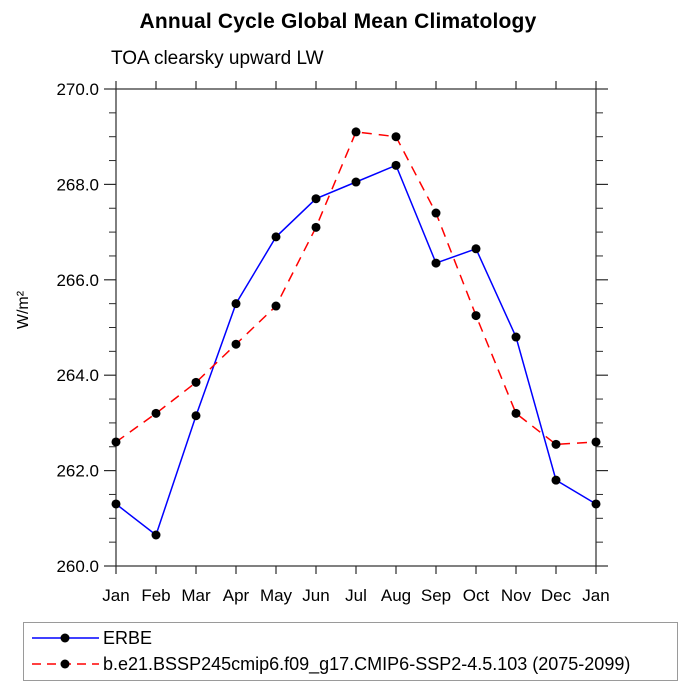 Image resolution: width=700 pixels, height=700 pixels. I want to click on y-tick-label: 270.0, so click(77, 89).